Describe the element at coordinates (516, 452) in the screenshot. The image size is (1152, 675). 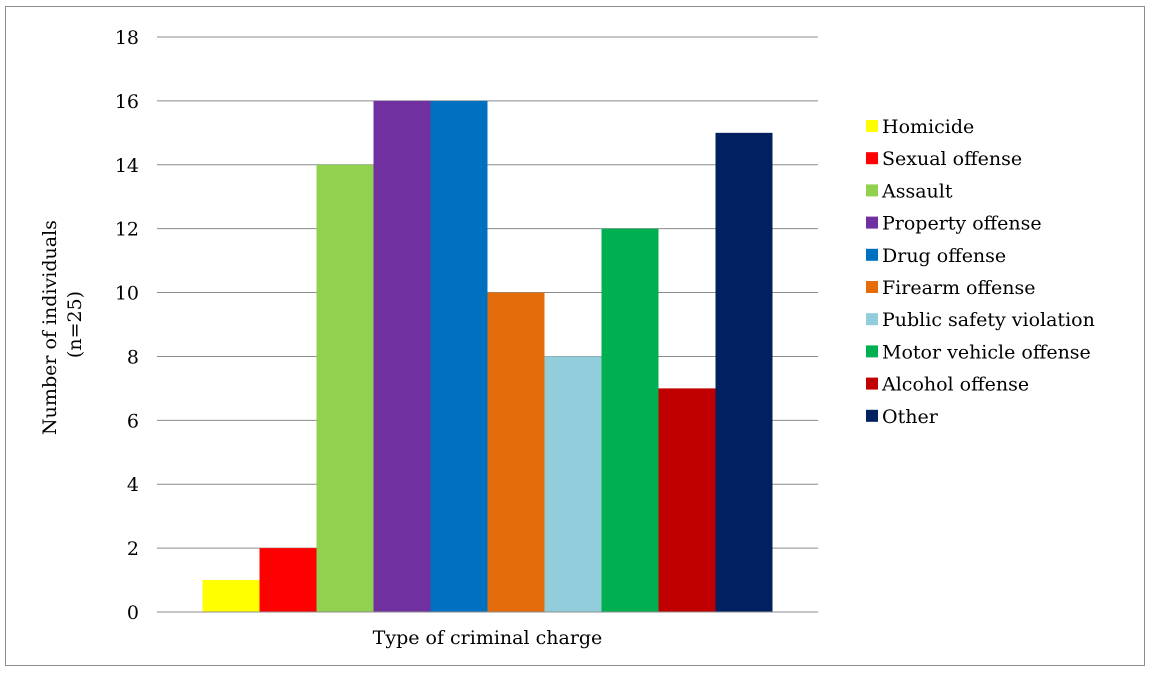
I see `bar-firearm-offense` at that location.